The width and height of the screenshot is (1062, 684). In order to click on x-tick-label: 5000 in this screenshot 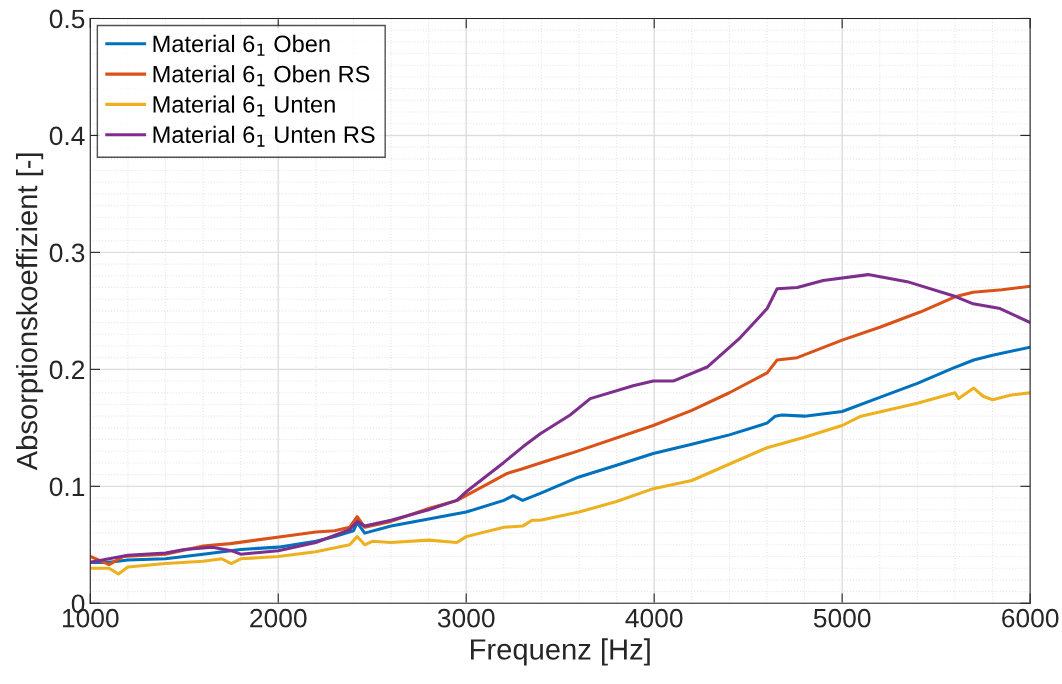, I will do `click(842, 618)`.